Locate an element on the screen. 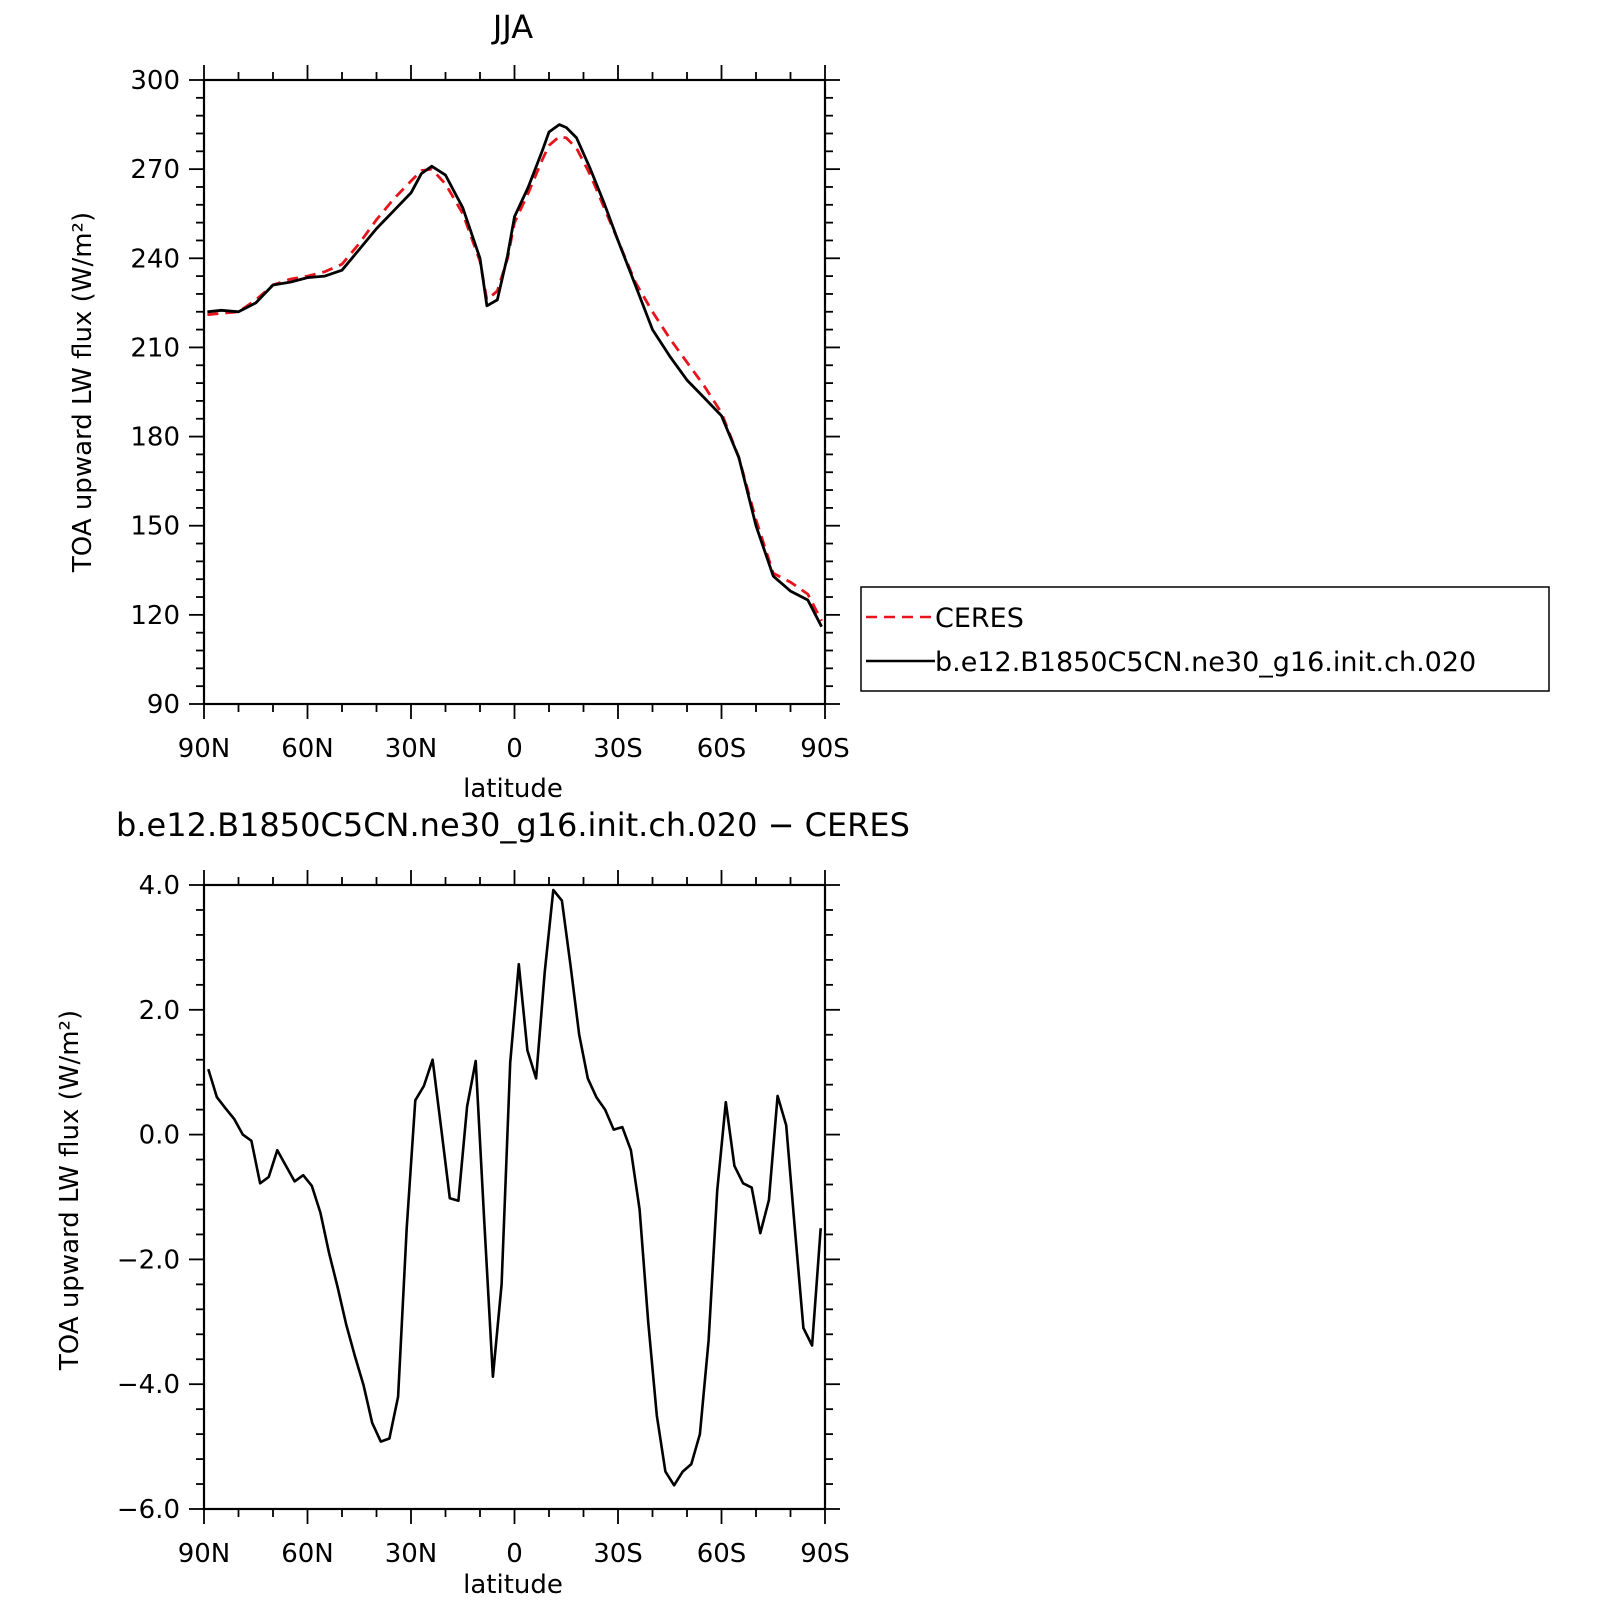 This screenshot has width=1603, height=1603. chart-bottom-xtick-label: 0 is located at coordinates (514, 1554).